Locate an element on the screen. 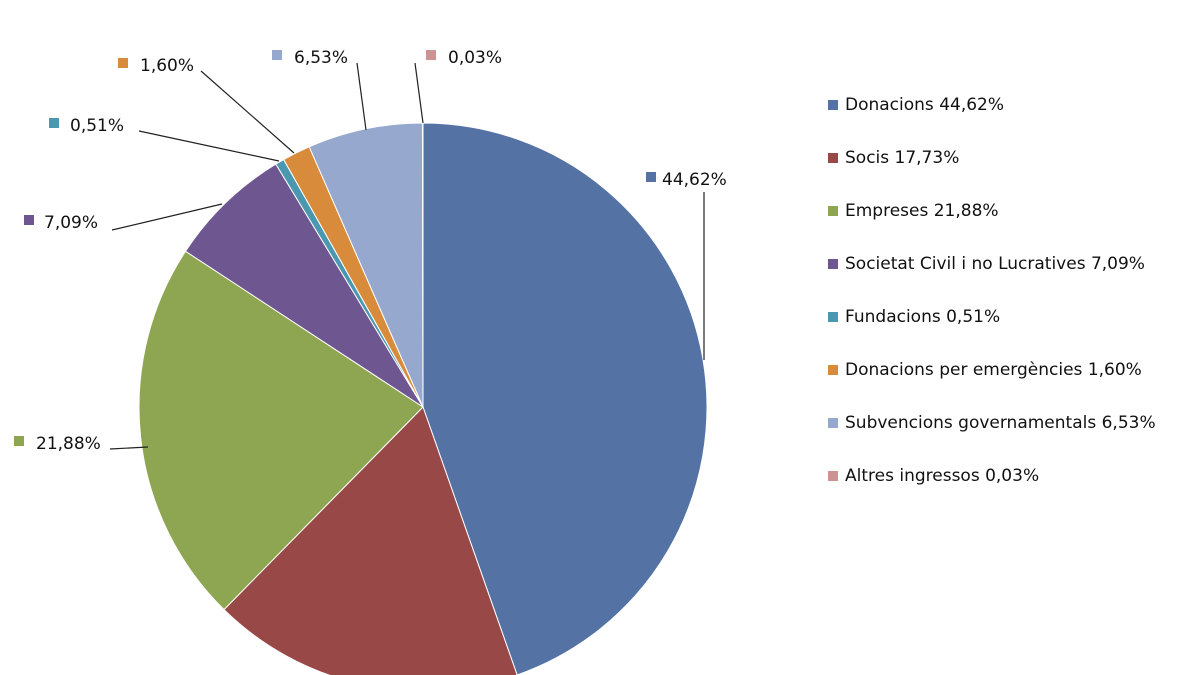 This screenshot has width=1200, height=675. data-label: 7,09% is located at coordinates (71, 223).